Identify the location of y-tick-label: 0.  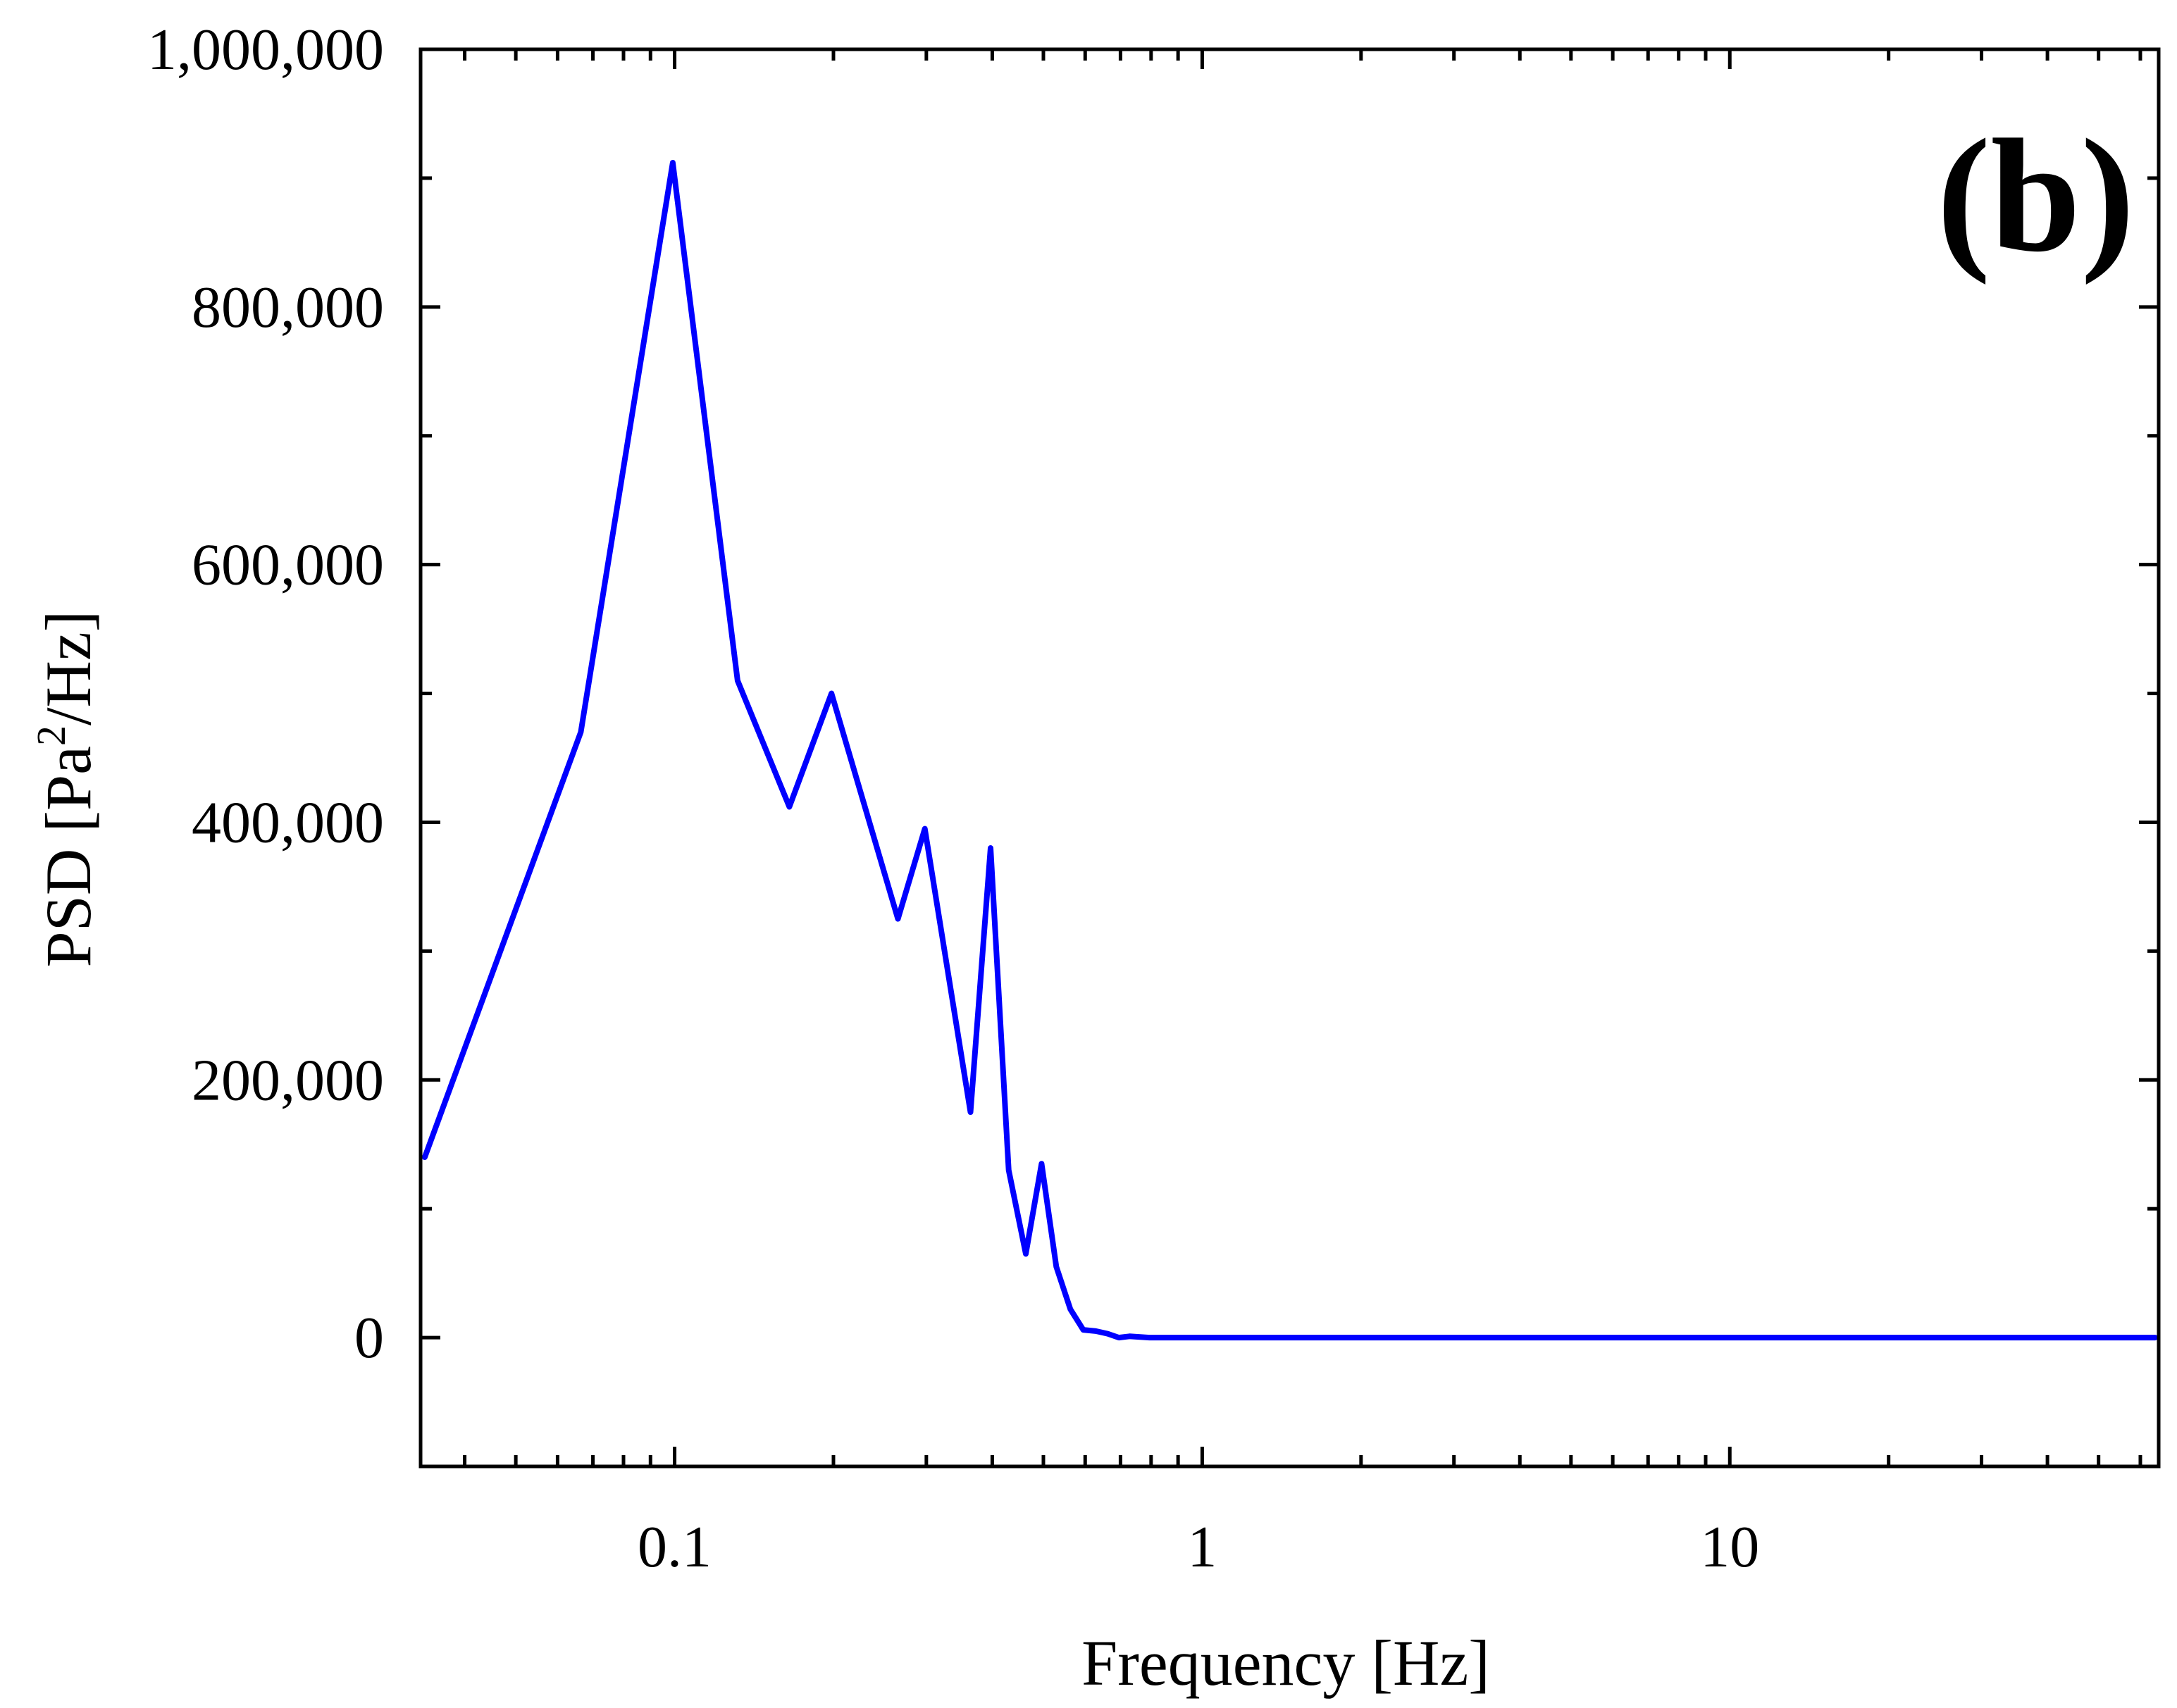
(369, 1338).